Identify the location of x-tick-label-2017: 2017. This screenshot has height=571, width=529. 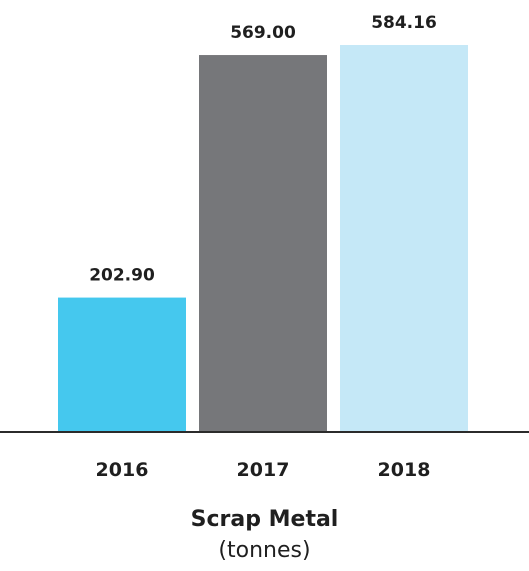
(263, 470).